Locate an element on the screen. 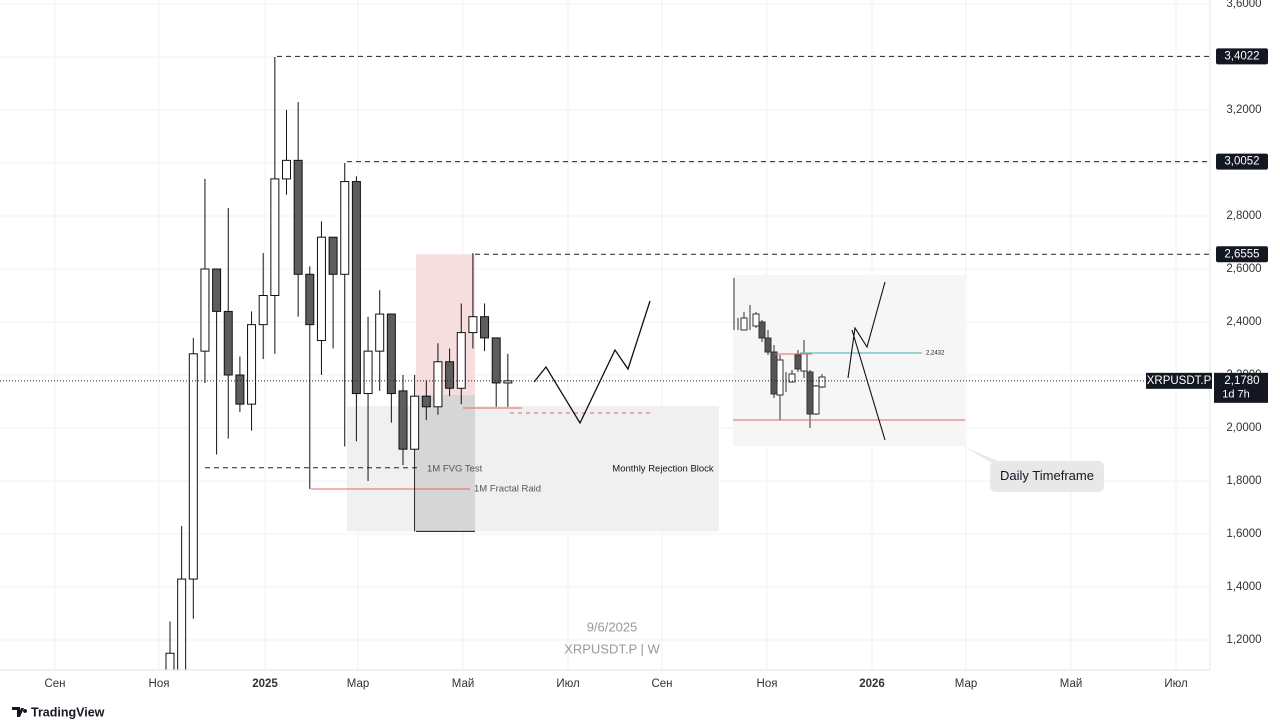 This screenshot has width=1280, height=727. fractal-label: 1M Fractal Raid is located at coordinates (507, 488).